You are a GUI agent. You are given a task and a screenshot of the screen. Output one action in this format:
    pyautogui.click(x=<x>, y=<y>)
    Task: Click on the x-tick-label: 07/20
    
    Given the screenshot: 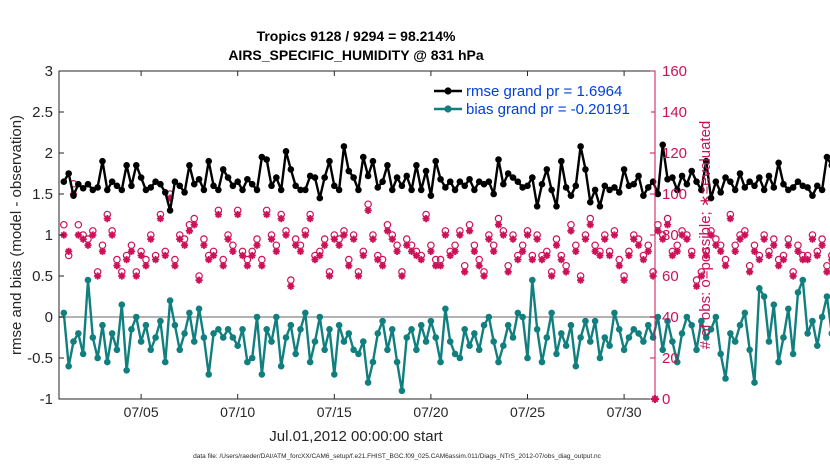 What is the action you would take?
    pyautogui.click(x=430, y=412)
    